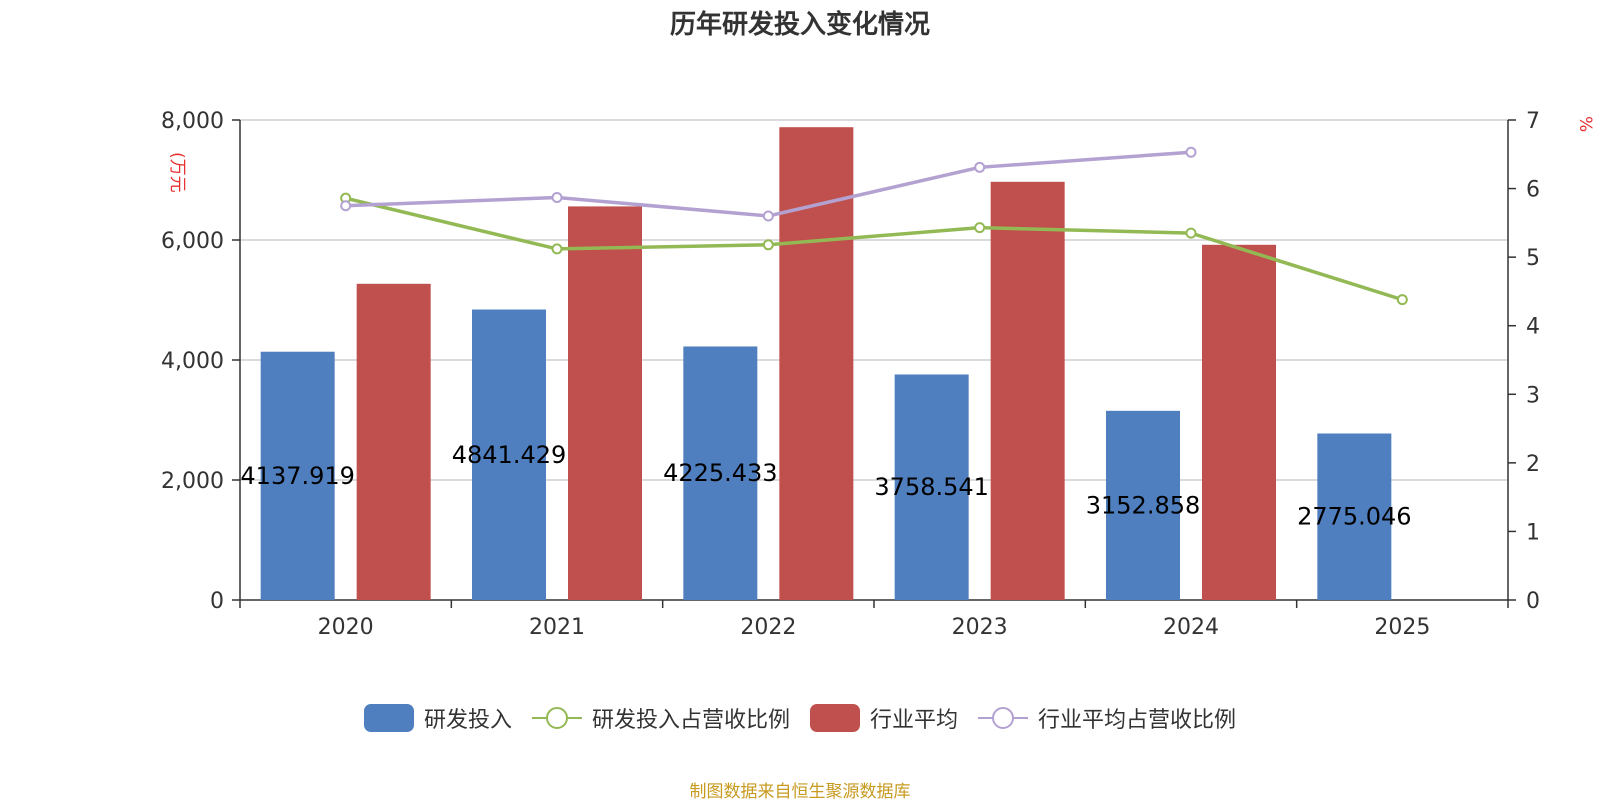 The width and height of the screenshot is (1600, 802). I want to click on y-right-tick-label: 6, so click(1533, 190).